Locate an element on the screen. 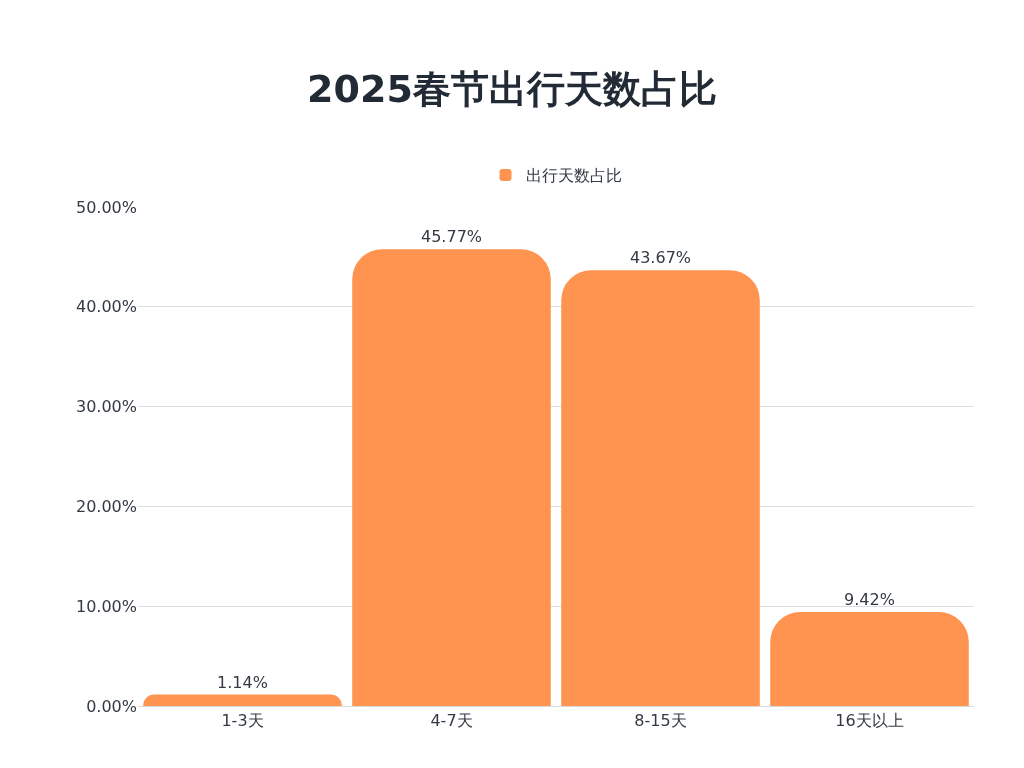 The width and height of the screenshot is (1024, 768). y-tick-label: 50.00% is located at coordinates (106, 207).